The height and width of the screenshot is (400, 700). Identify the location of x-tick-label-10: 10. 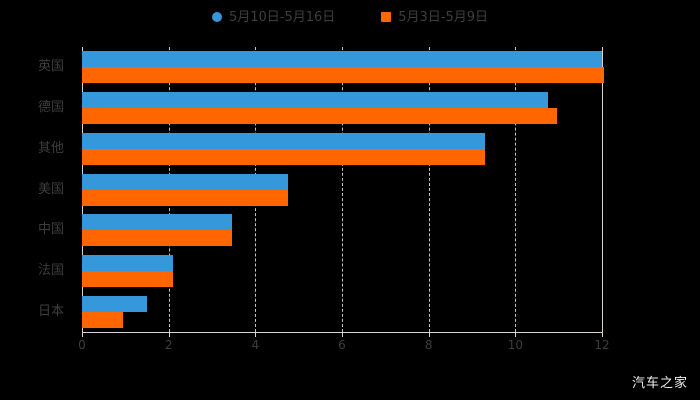
(515, 345).